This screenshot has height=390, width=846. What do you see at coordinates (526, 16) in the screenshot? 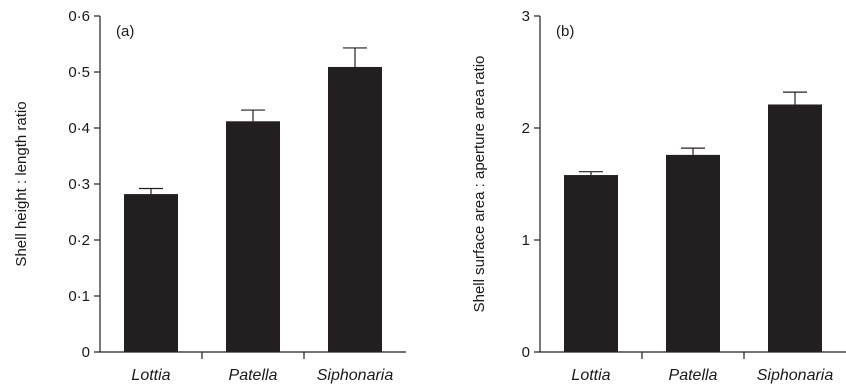
I see `y-tick-label: 3` at bounding box center [526, 16].